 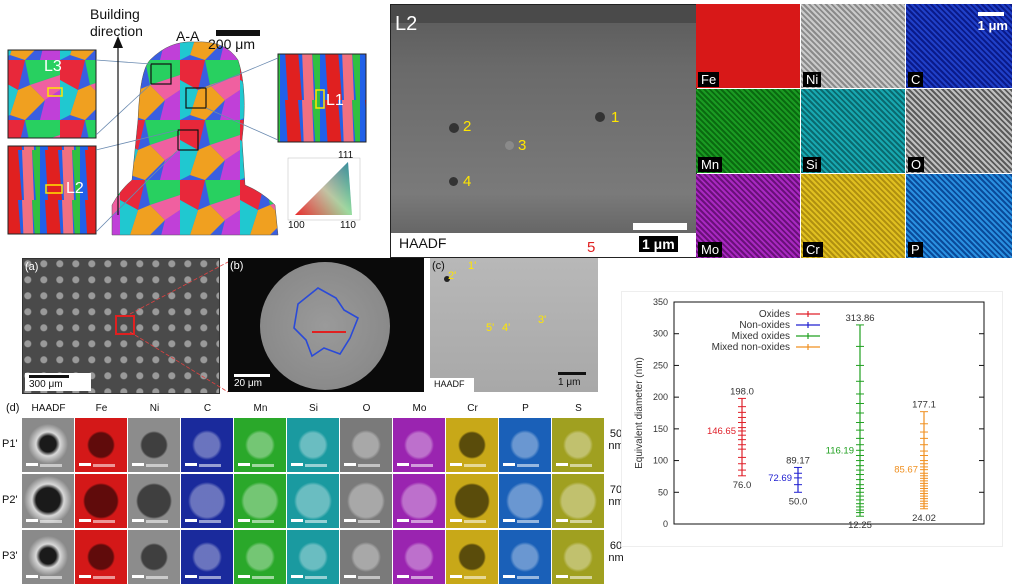 What do you see at coordinates (860, 525) in the screenshot?
I see `min-label: 12.25` at bounding box center [860, 525].